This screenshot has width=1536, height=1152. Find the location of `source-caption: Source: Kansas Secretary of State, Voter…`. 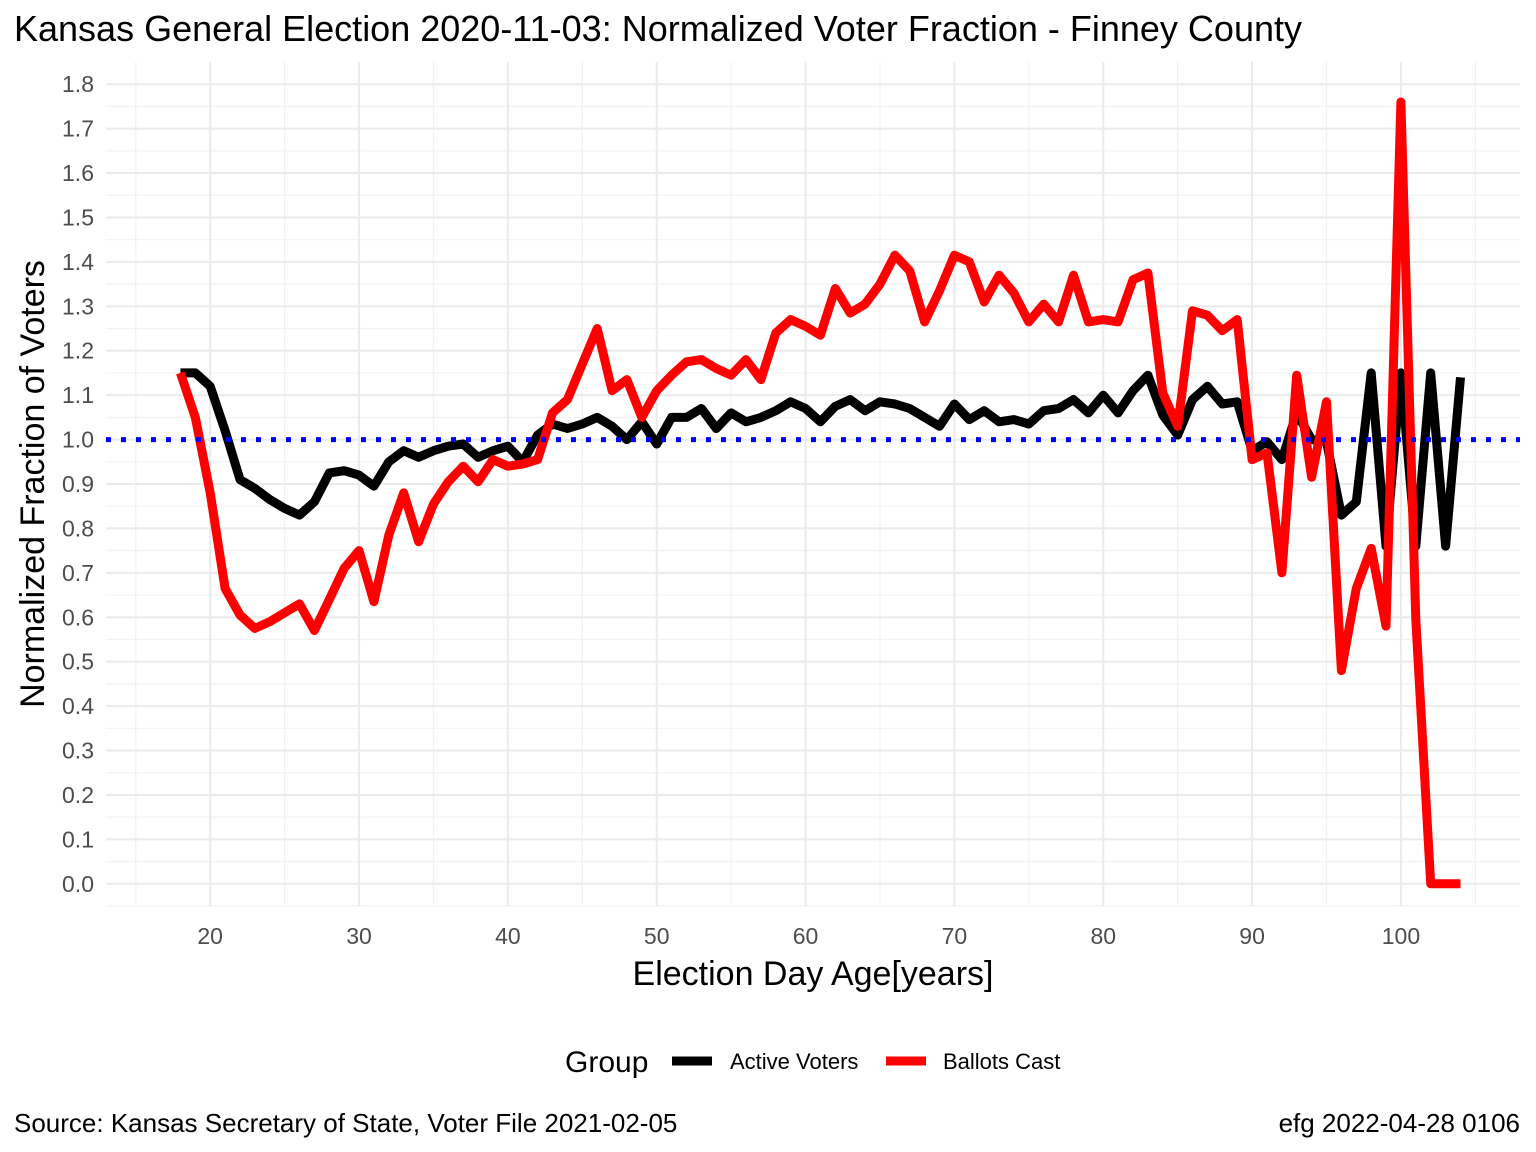

source-caption: Source: Kansas Secretary of State, Voter… is located at coordinates (346, 1123).